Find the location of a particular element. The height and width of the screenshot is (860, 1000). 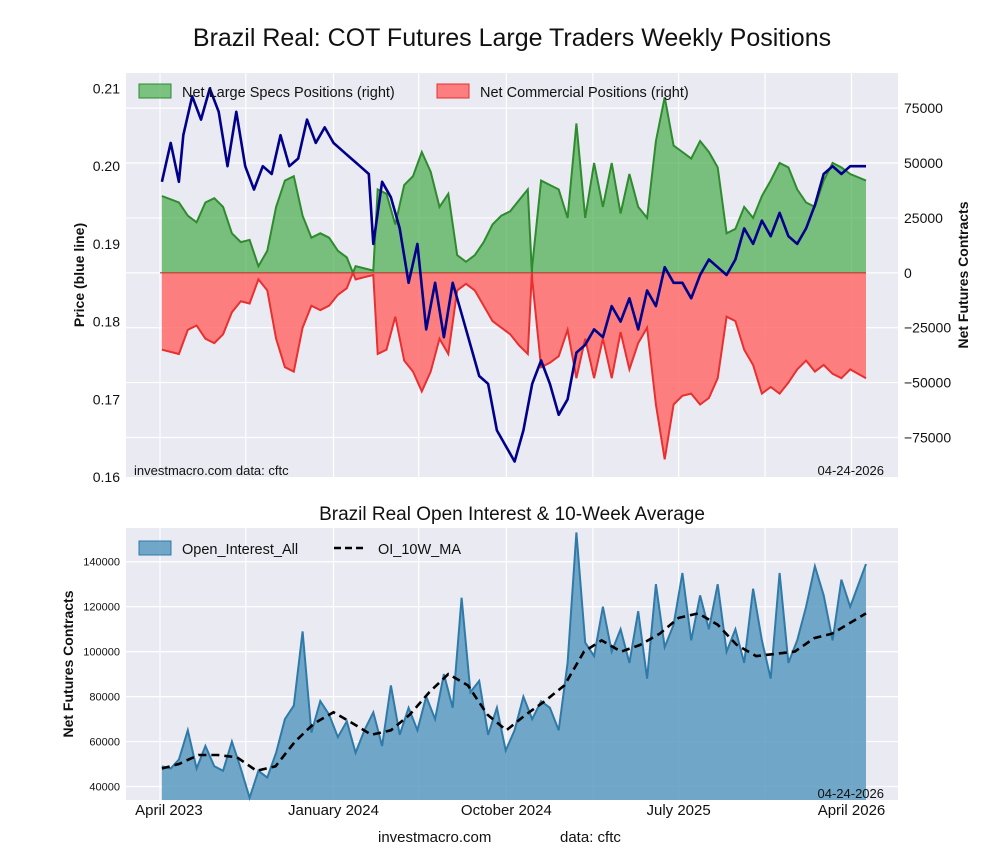

legend-swatch-specs is located at coordinates (155, 91).